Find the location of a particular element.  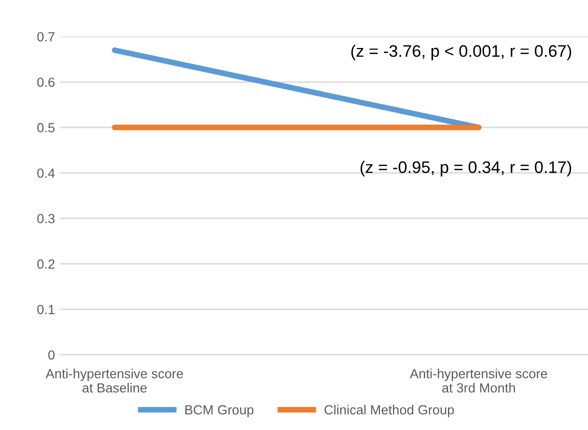

y-tick-label: 0.3 is located at coordinates (46, 219).